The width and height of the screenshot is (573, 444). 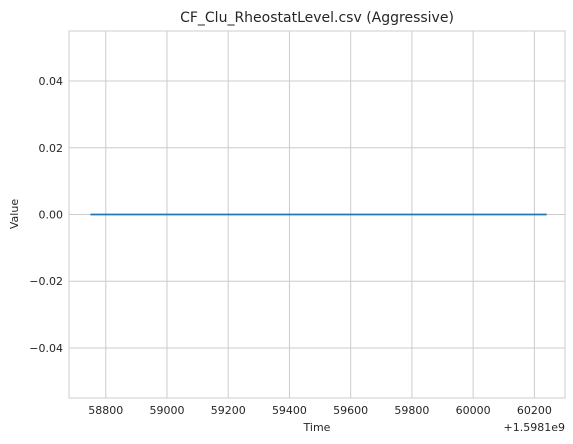 What do you see at coordinates (51, 81) in the screenshot?
I see `y-tick-label: 0.04` at bounding box center [51, 81].